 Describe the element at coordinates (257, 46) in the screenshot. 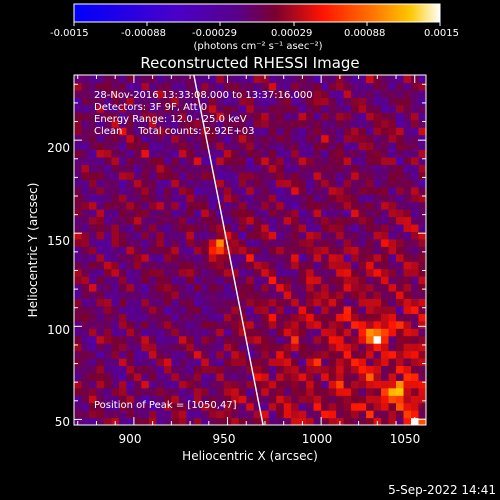

I see `colorbar-units: (photons cm⁻² s⁻¹ asec⁻²)` at that location.